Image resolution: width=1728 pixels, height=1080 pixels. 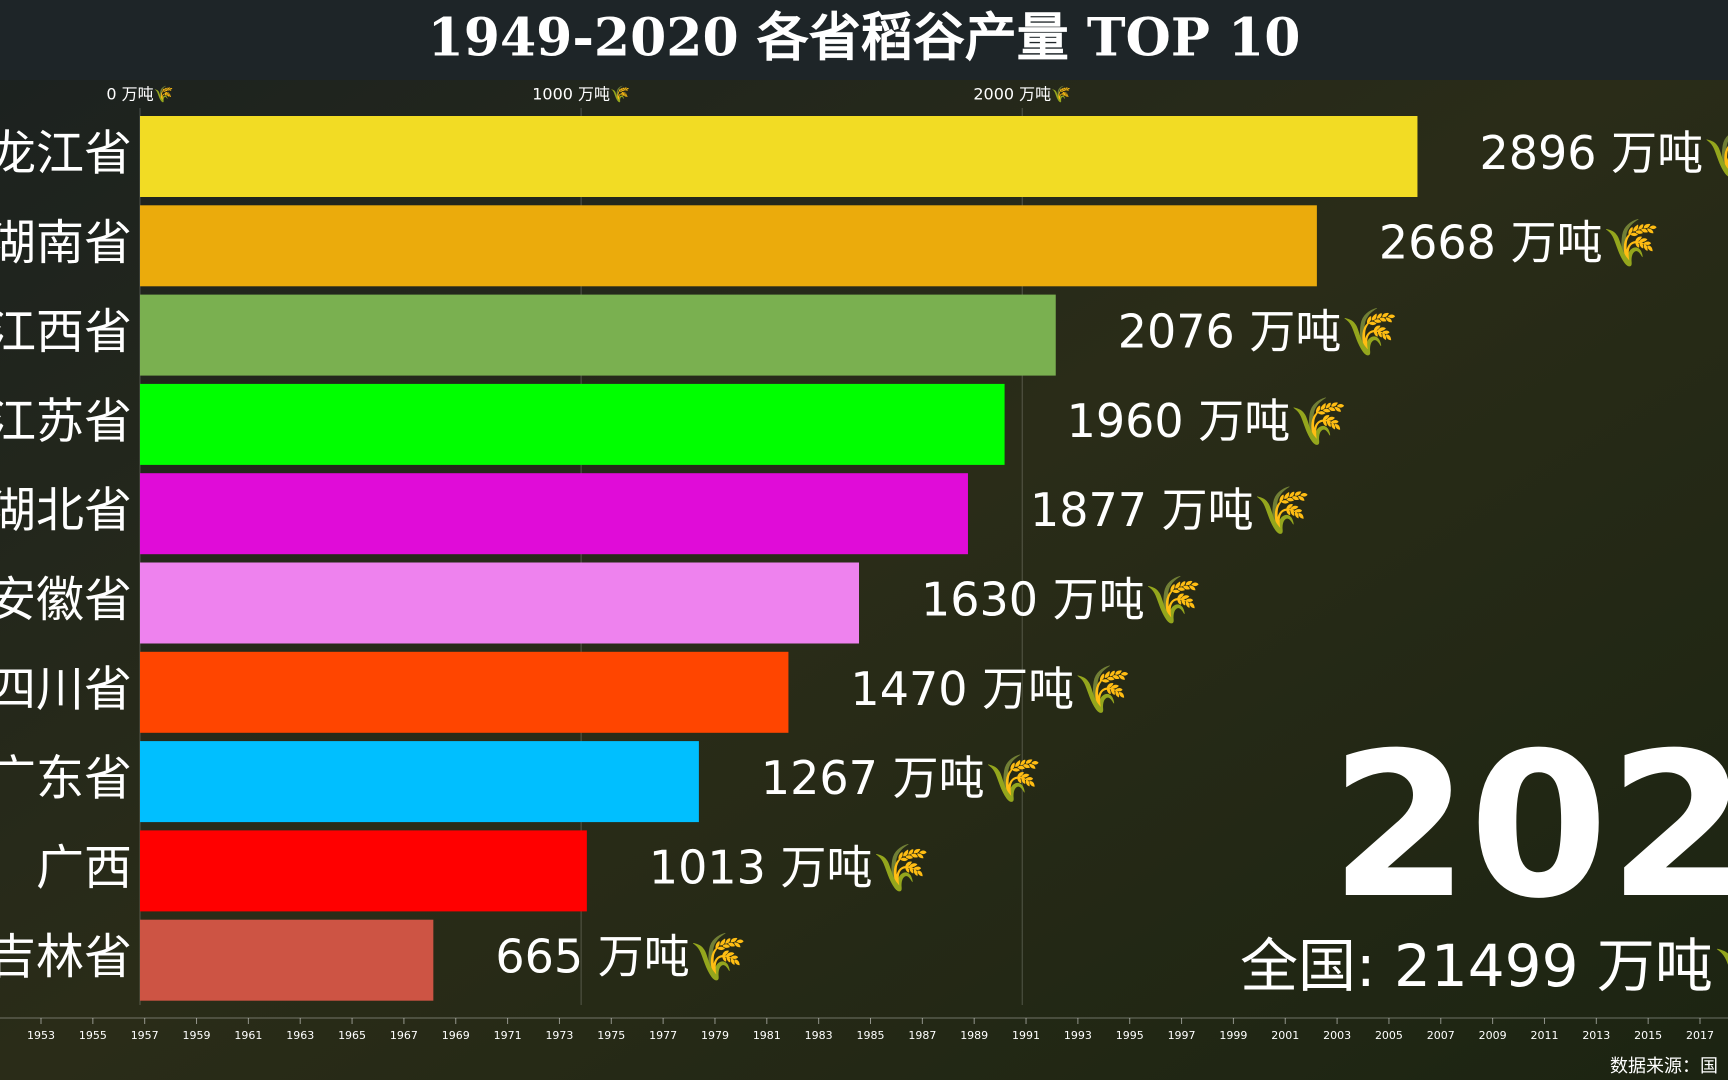 I want to click on source: 数据来源：国, so click(x=1664, y=1066).